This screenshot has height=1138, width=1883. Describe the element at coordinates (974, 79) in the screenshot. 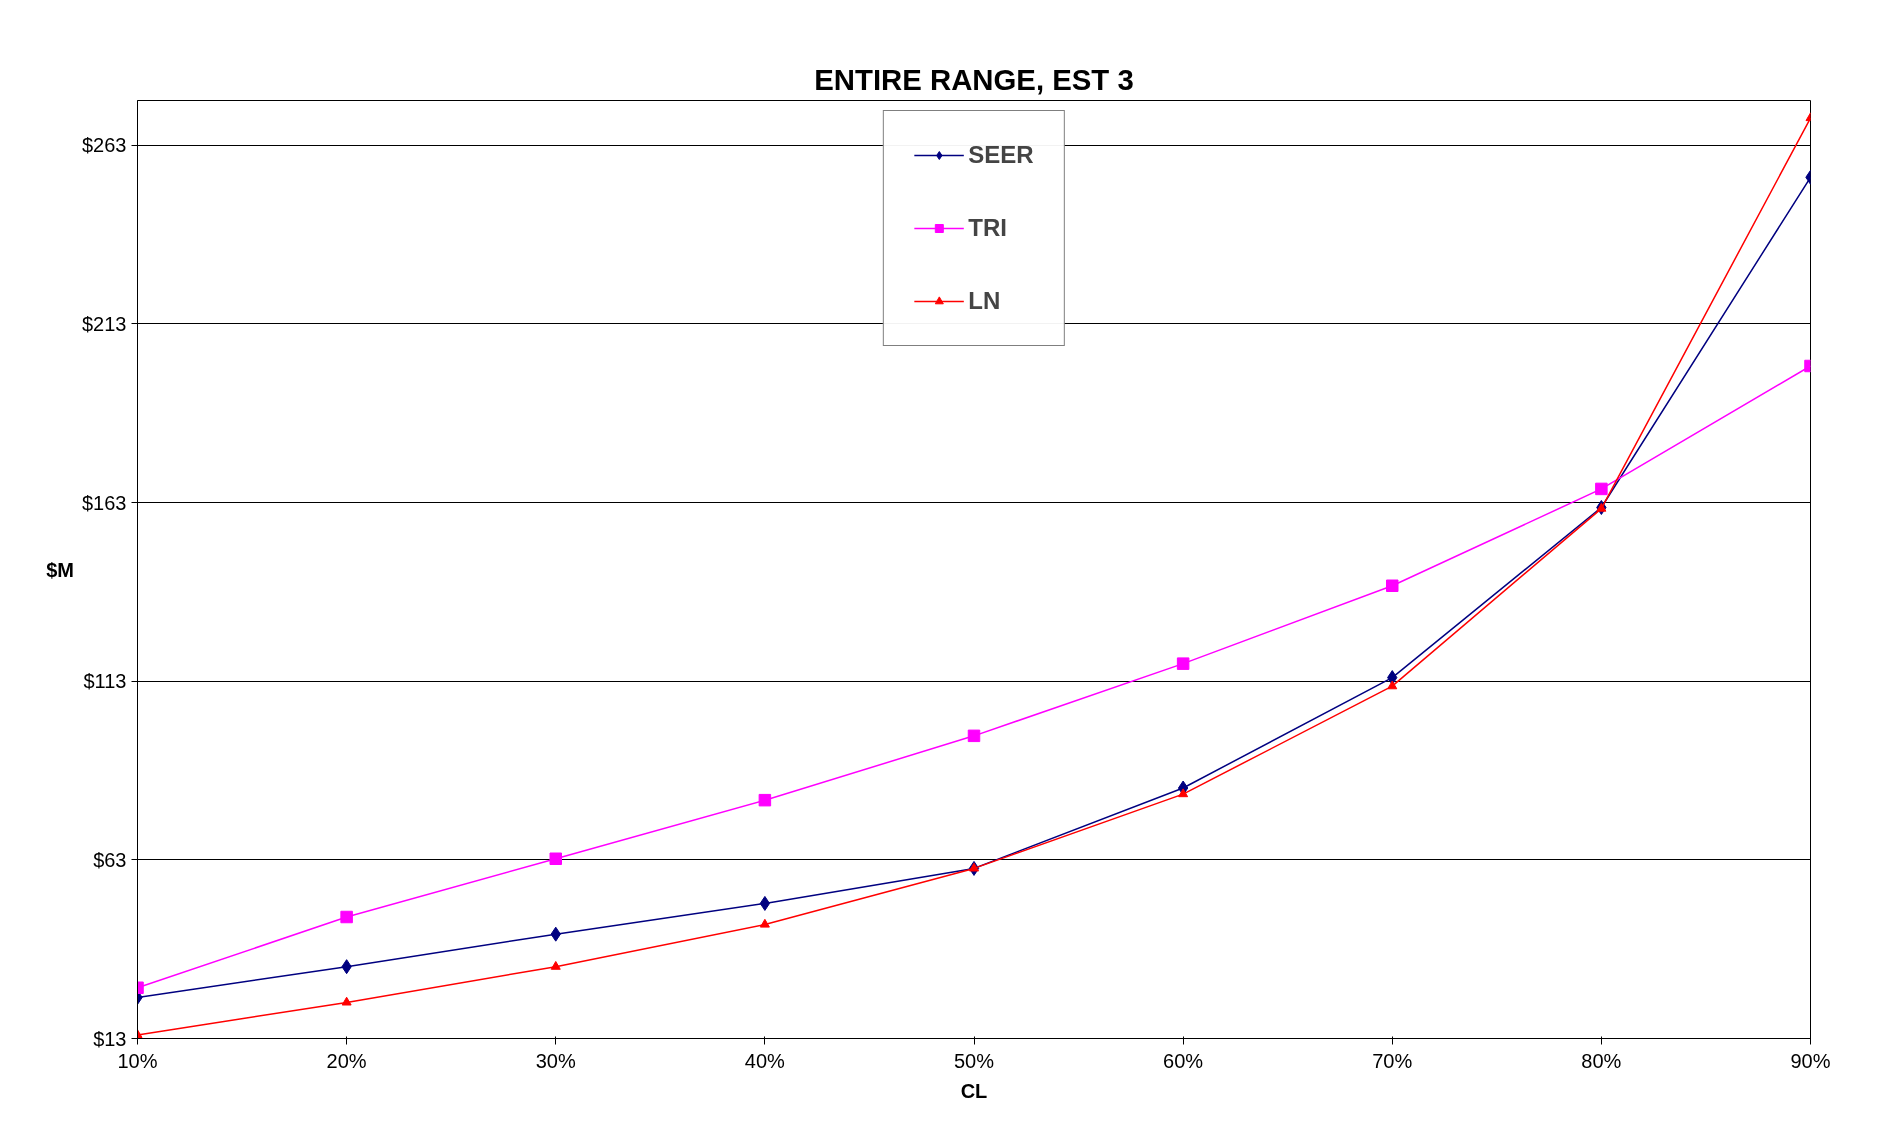

I see `chart-title: ENTIRE RANGE, EST 3` at that location.